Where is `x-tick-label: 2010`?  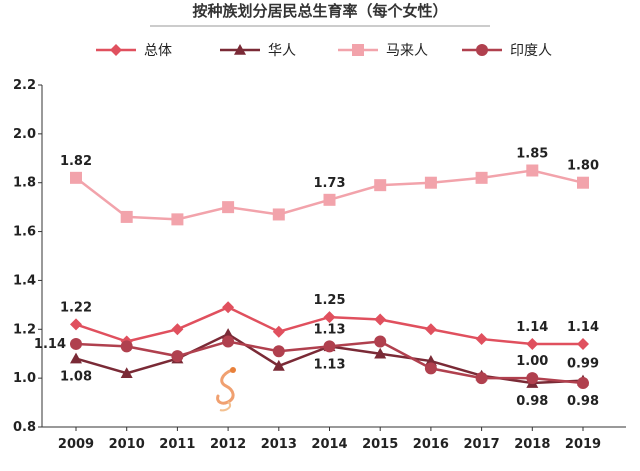
x-tick-label: 2010 is located at coordinates (127, 444).